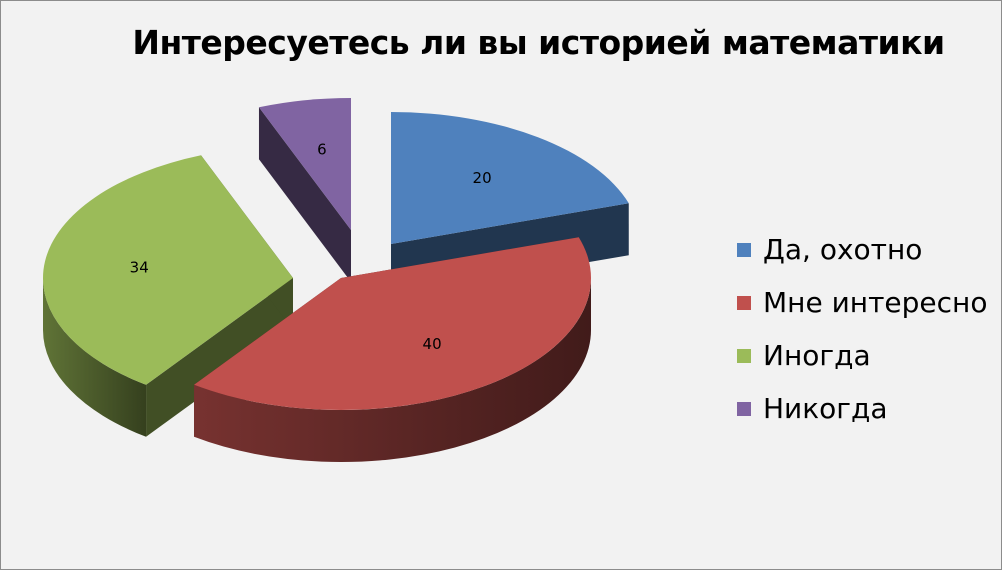 This screenshot has height=570, width=1002. I want to click on legend-item-mne-interesno: Мне интересно, so click(862, 302).